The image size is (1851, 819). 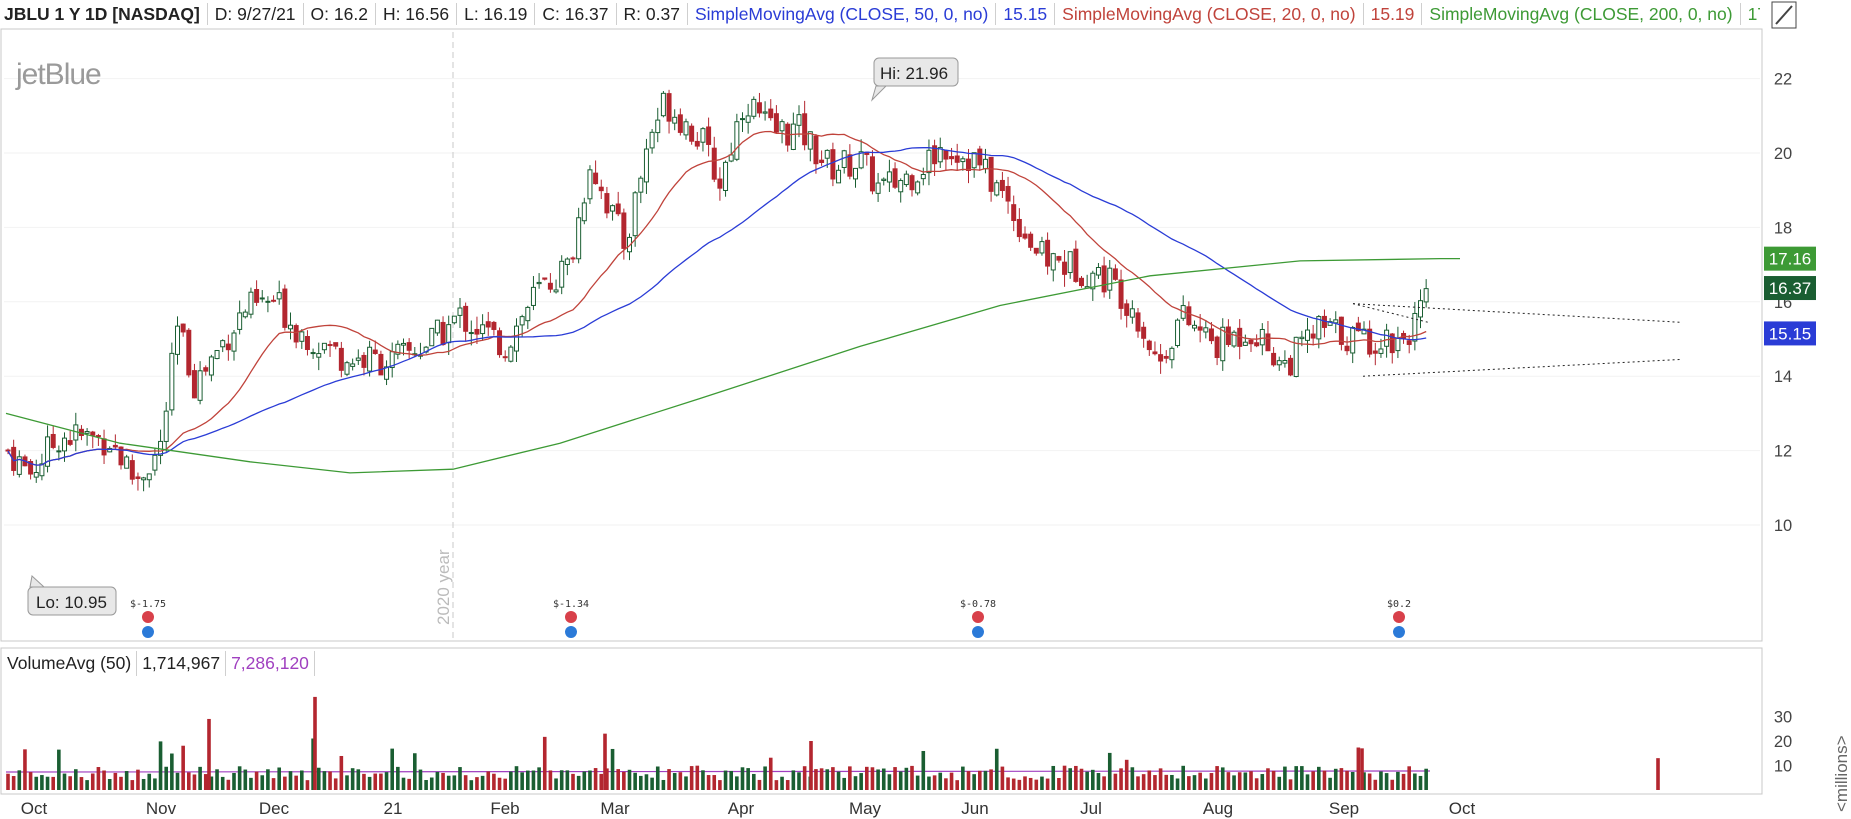 I want to click on price-badge-label: 15.15, so click(x=1790, y=333).